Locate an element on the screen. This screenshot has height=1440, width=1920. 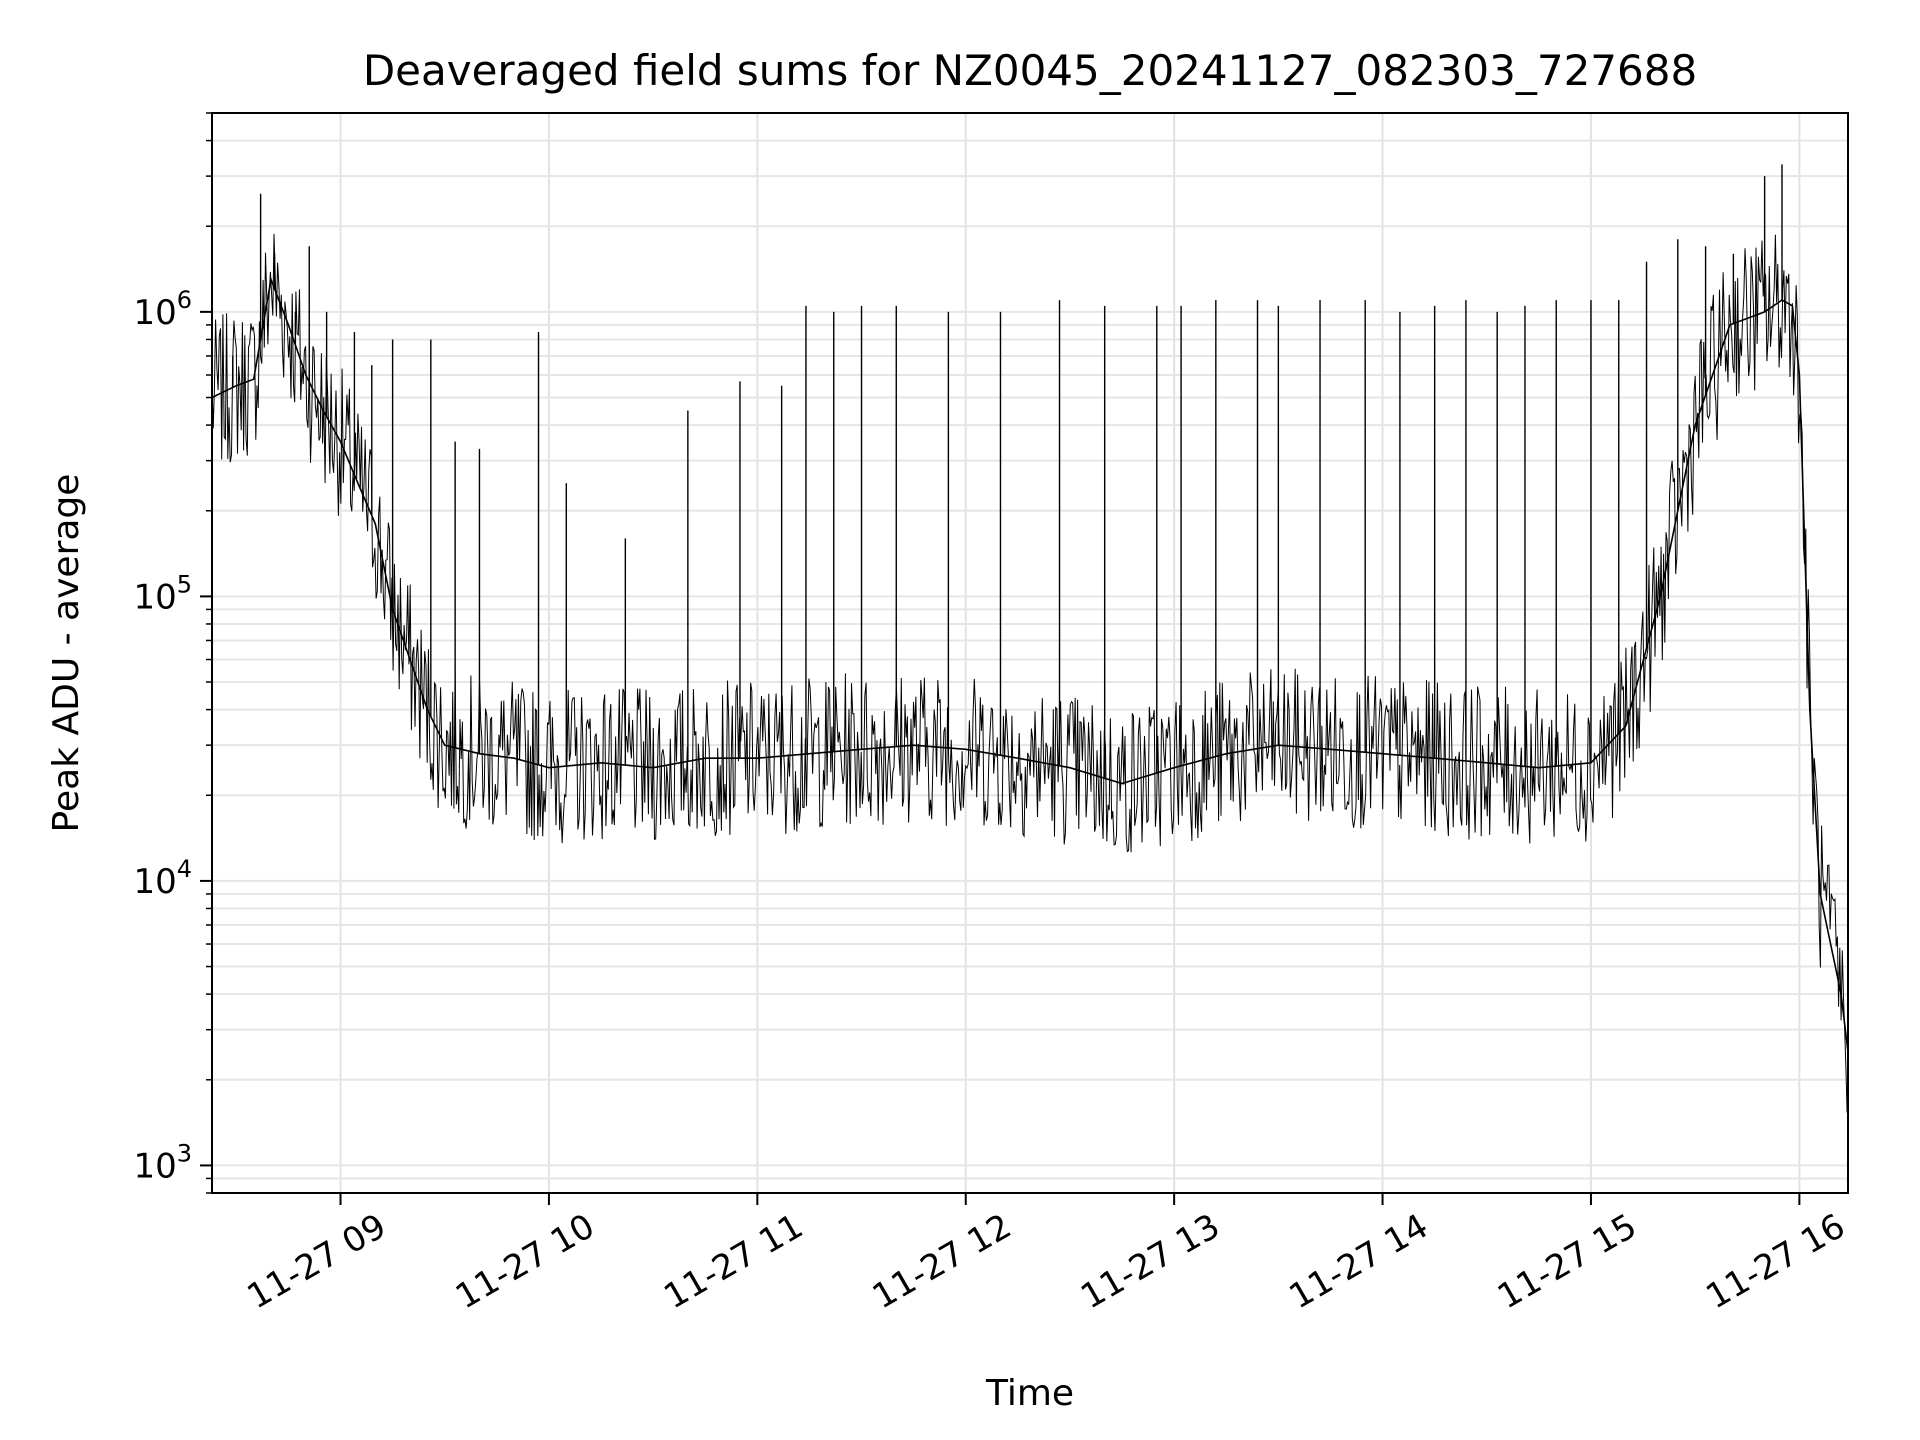
x-axis-label: Time is located at coordinates (1029, 1393).